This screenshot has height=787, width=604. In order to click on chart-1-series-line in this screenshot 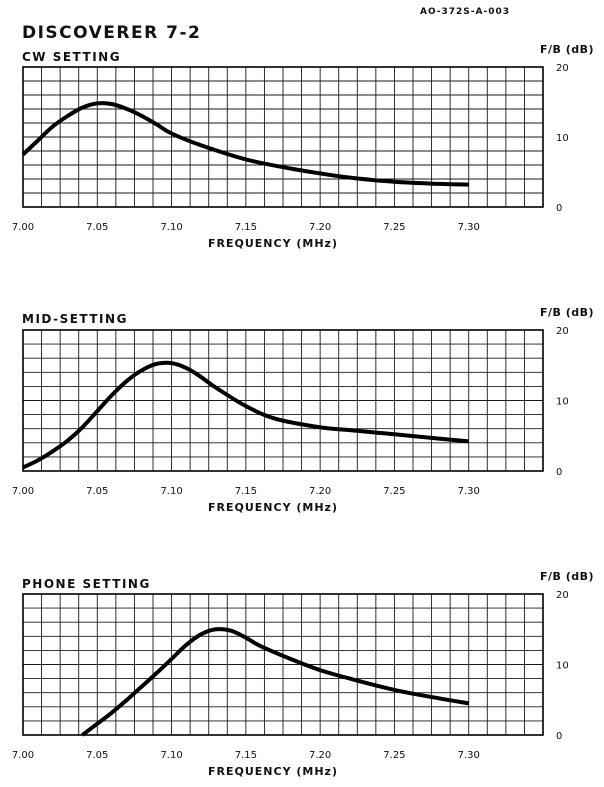, I will do `click(245, 144)`.